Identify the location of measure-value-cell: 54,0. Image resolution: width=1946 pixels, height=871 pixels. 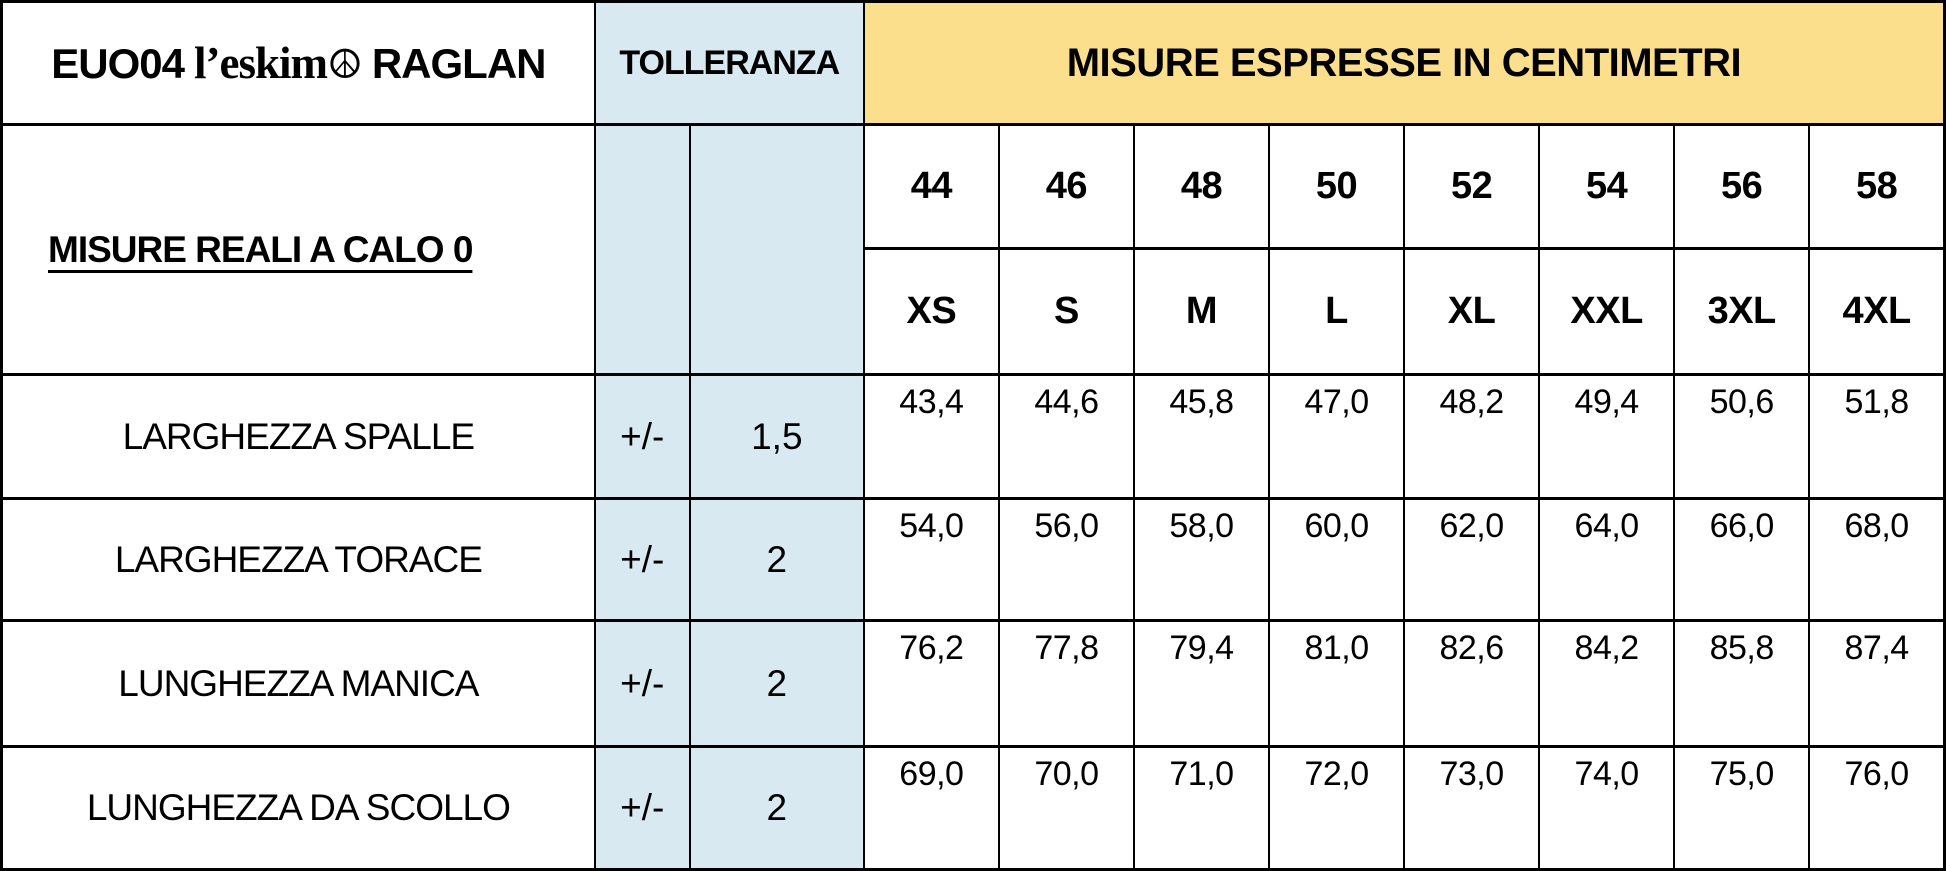
(931, 559).